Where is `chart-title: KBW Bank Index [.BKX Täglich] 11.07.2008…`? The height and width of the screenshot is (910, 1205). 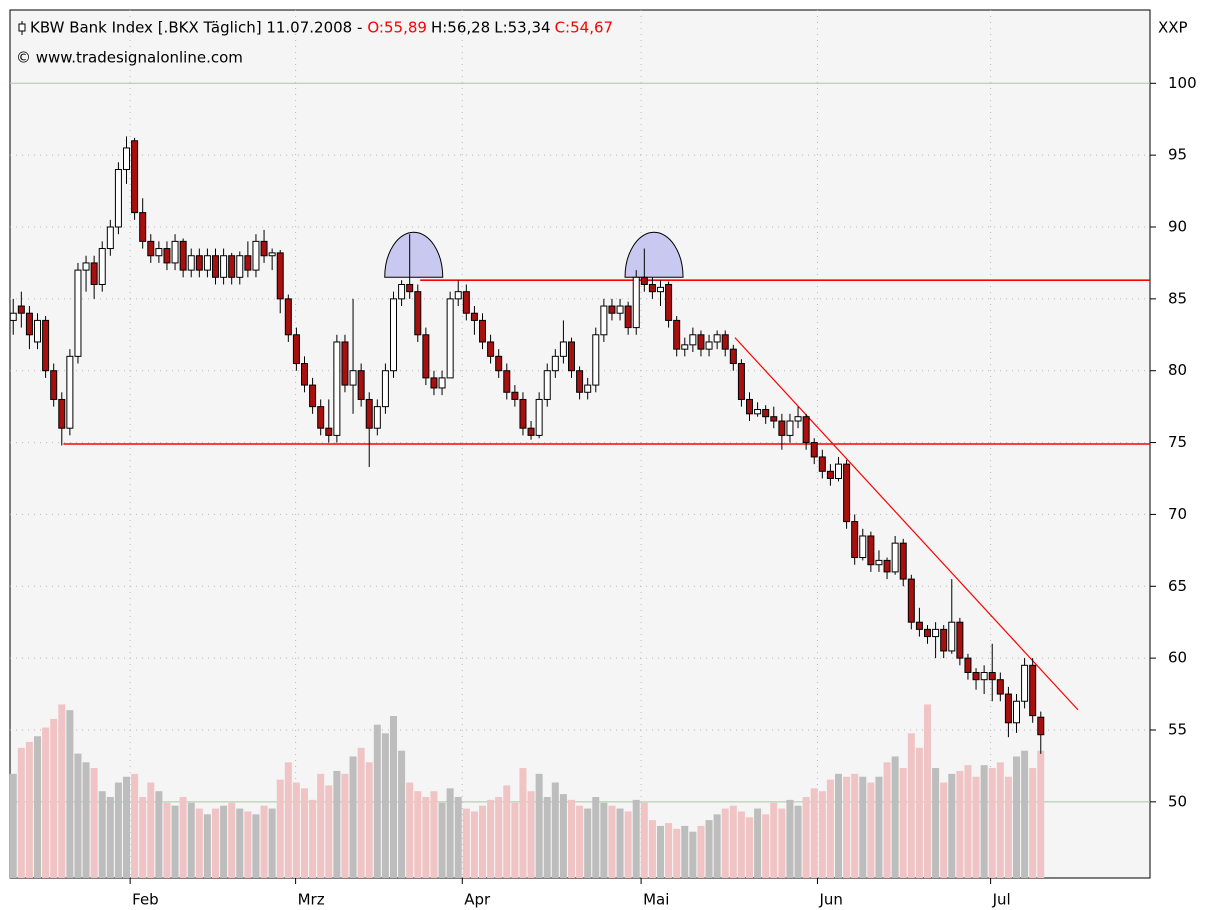 chart-title: KBW Bank Index [.BKX Täglich] 11.07.2008… is located at coordinates (196, 28).